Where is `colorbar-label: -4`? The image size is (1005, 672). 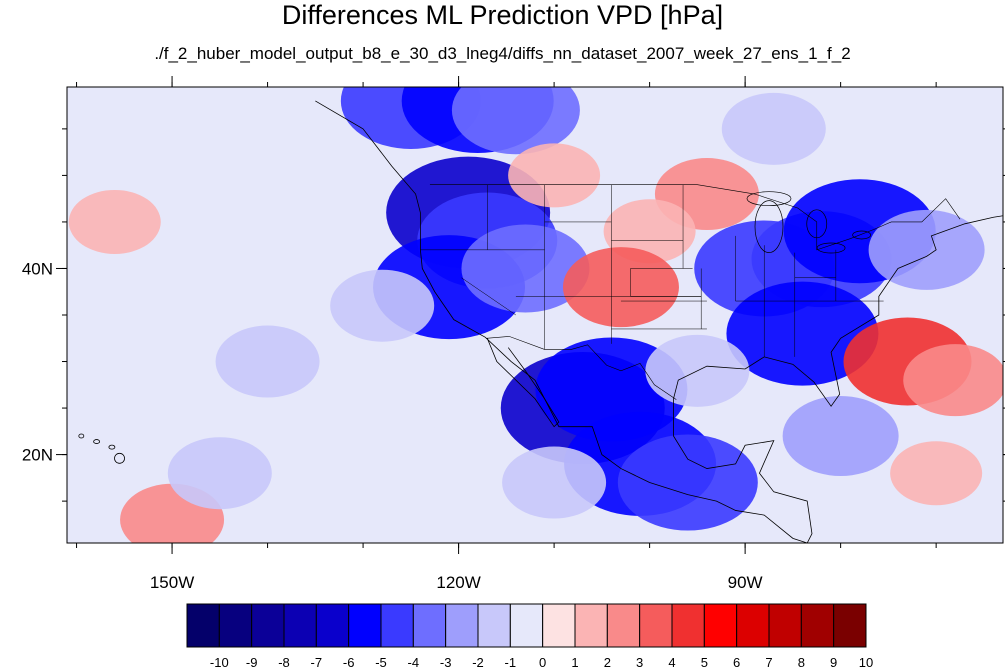 colorbar-label: -4 is located at coordinates (414, 662).